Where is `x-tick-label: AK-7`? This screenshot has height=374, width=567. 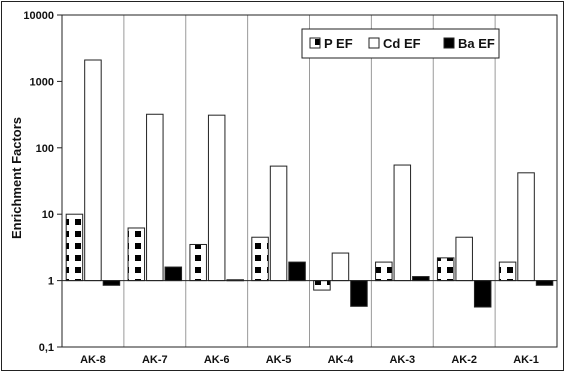 x-tick-label: AK-7 is located at coordinates (155, 360).